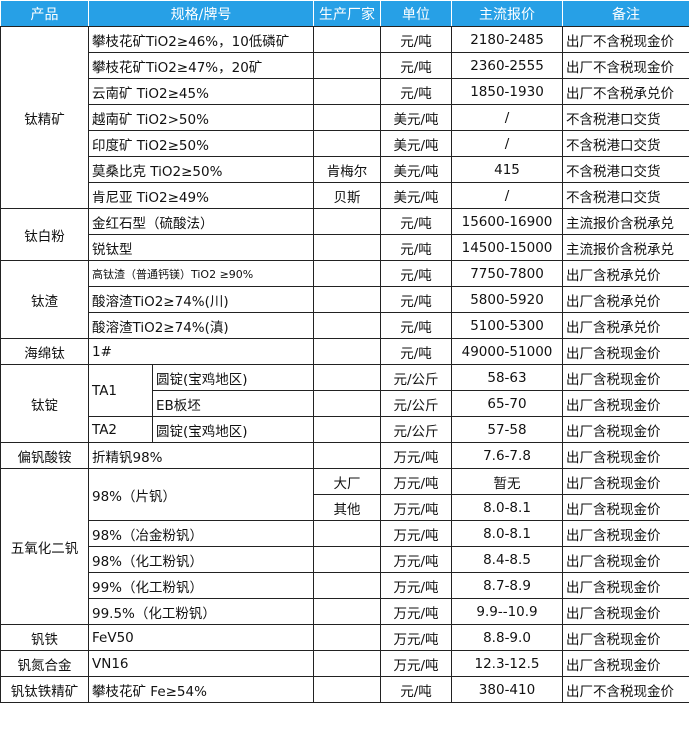 The height and width of the screenshot is (735, 689). Describe the element at coordinates (345, 507) in the screenshot. I see `table-row: 其他 万元/吨 8.0-8.1 出厂含税现金价` at that location.